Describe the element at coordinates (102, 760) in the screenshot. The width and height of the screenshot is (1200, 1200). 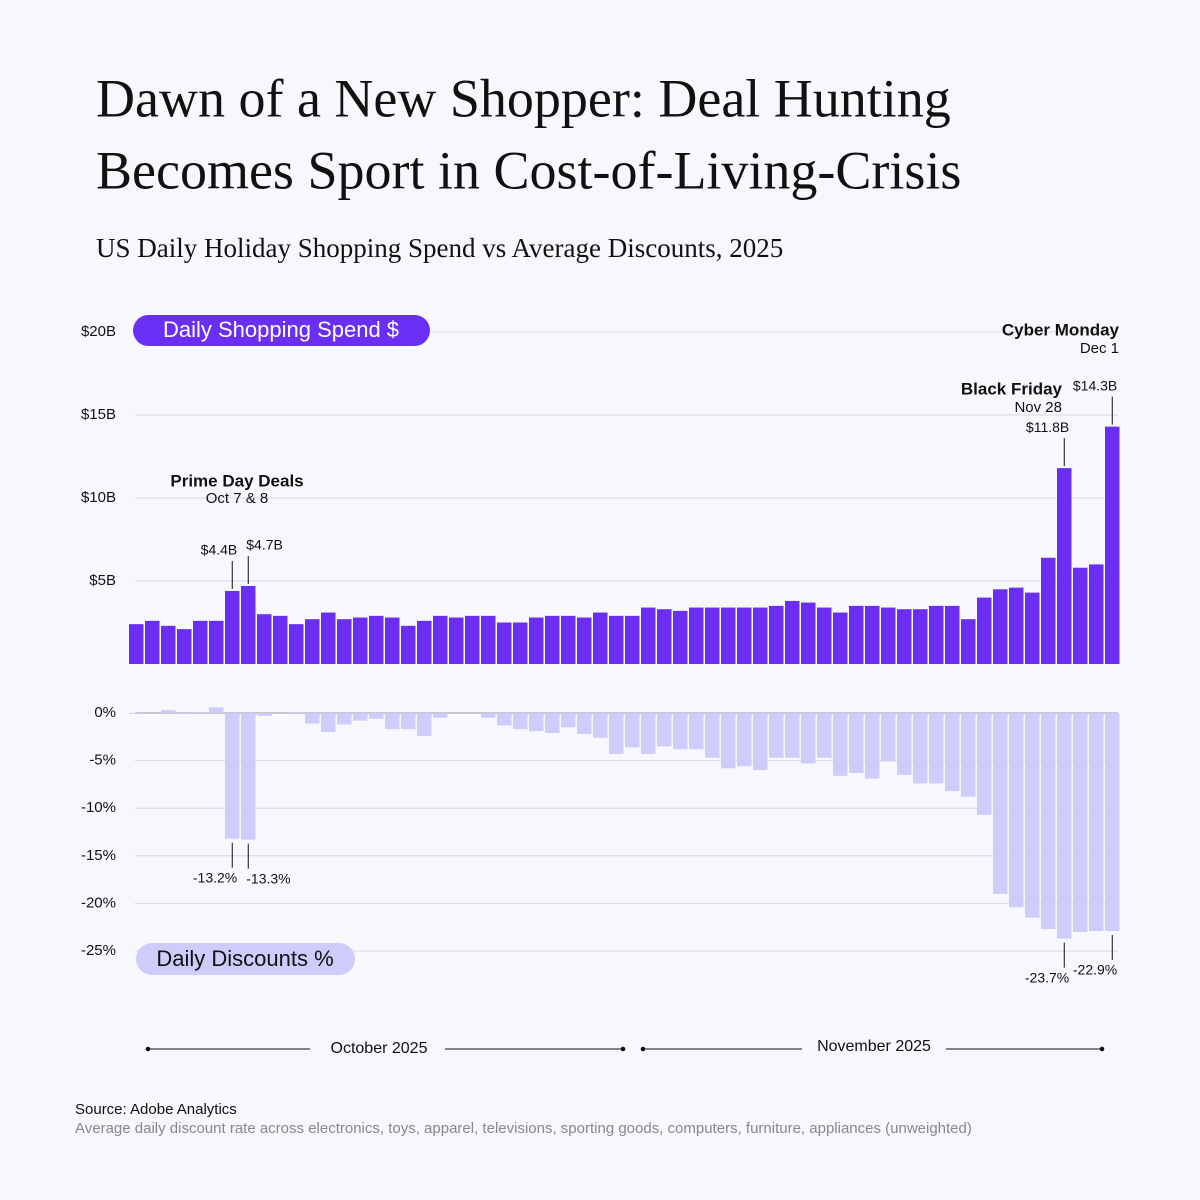
I see `y-tick-label: -5%` at that location.